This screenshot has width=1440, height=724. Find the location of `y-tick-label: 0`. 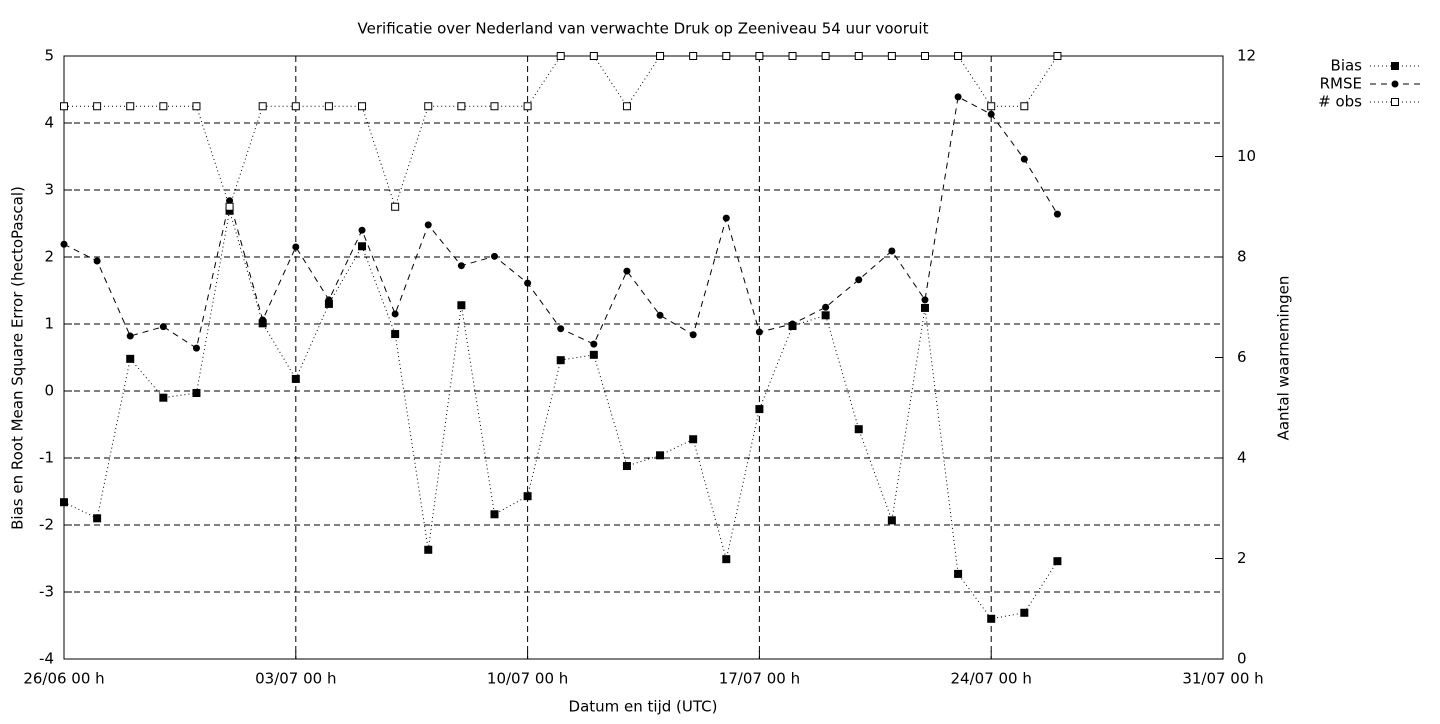

y-tick-label: 0 is located at coordinates (49, 391).